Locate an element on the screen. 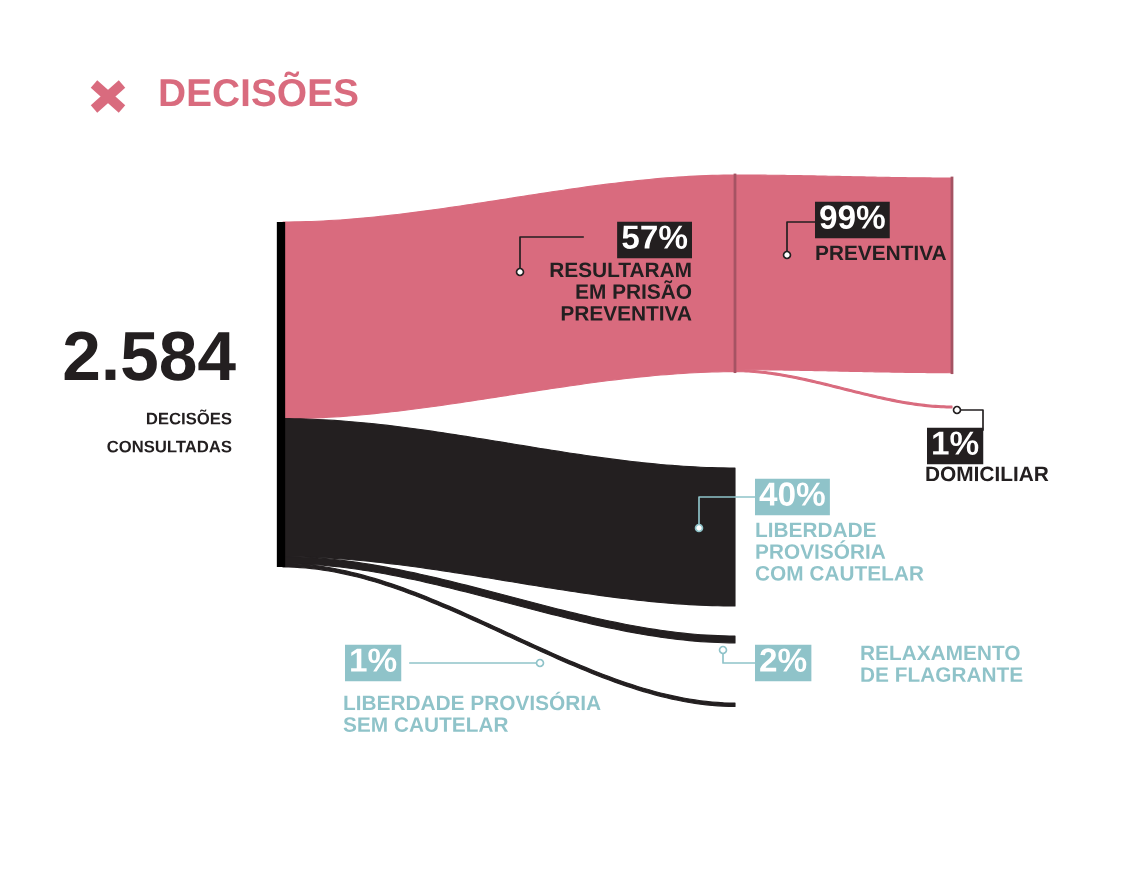 The height and width of the screenshot is (870, 1125). category-label: LIBERDADE PROVISÓRIA SEM CAUTELAR is located at coordinates (472, 711).